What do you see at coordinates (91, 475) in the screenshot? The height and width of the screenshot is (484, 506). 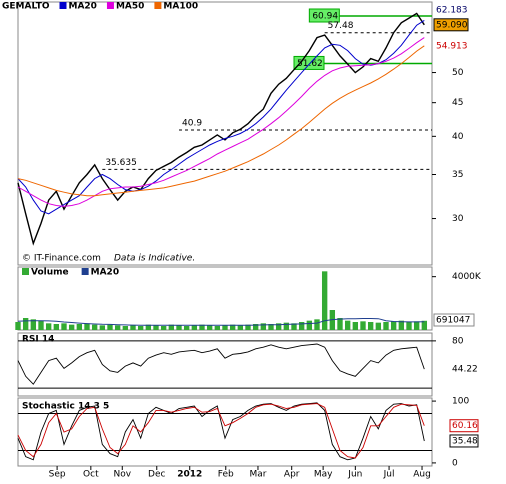 I see `x-tick-label: Oct` at bounding box center [91, 475].